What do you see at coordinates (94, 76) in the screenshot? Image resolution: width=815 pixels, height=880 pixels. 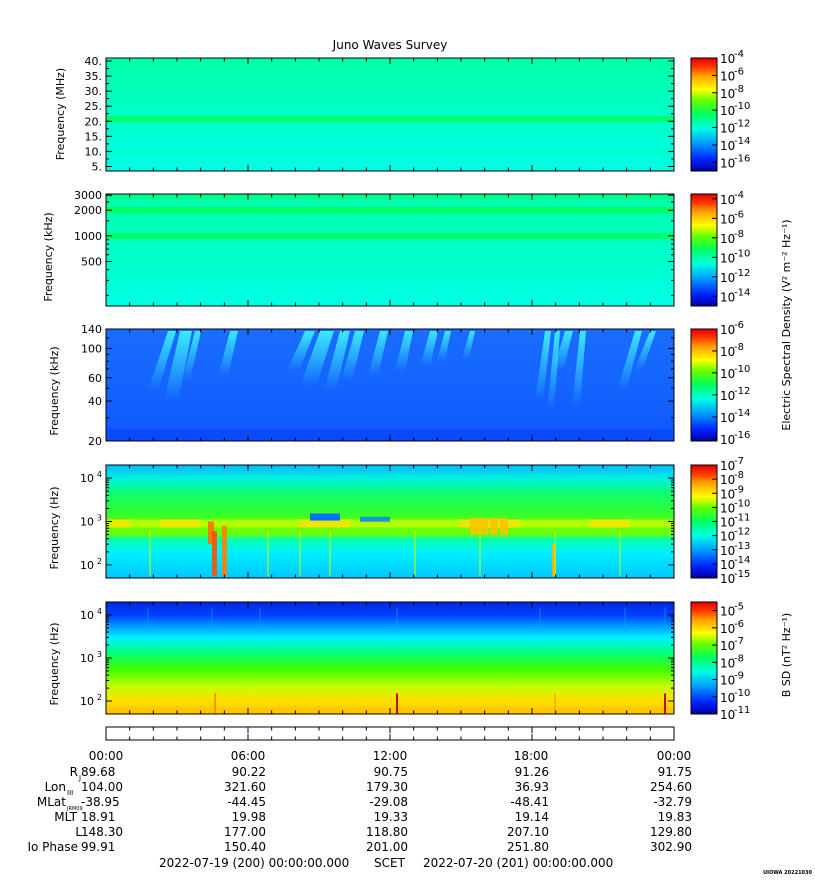 I see `y-tick-label: 35.` at bounding box center [94, 76].